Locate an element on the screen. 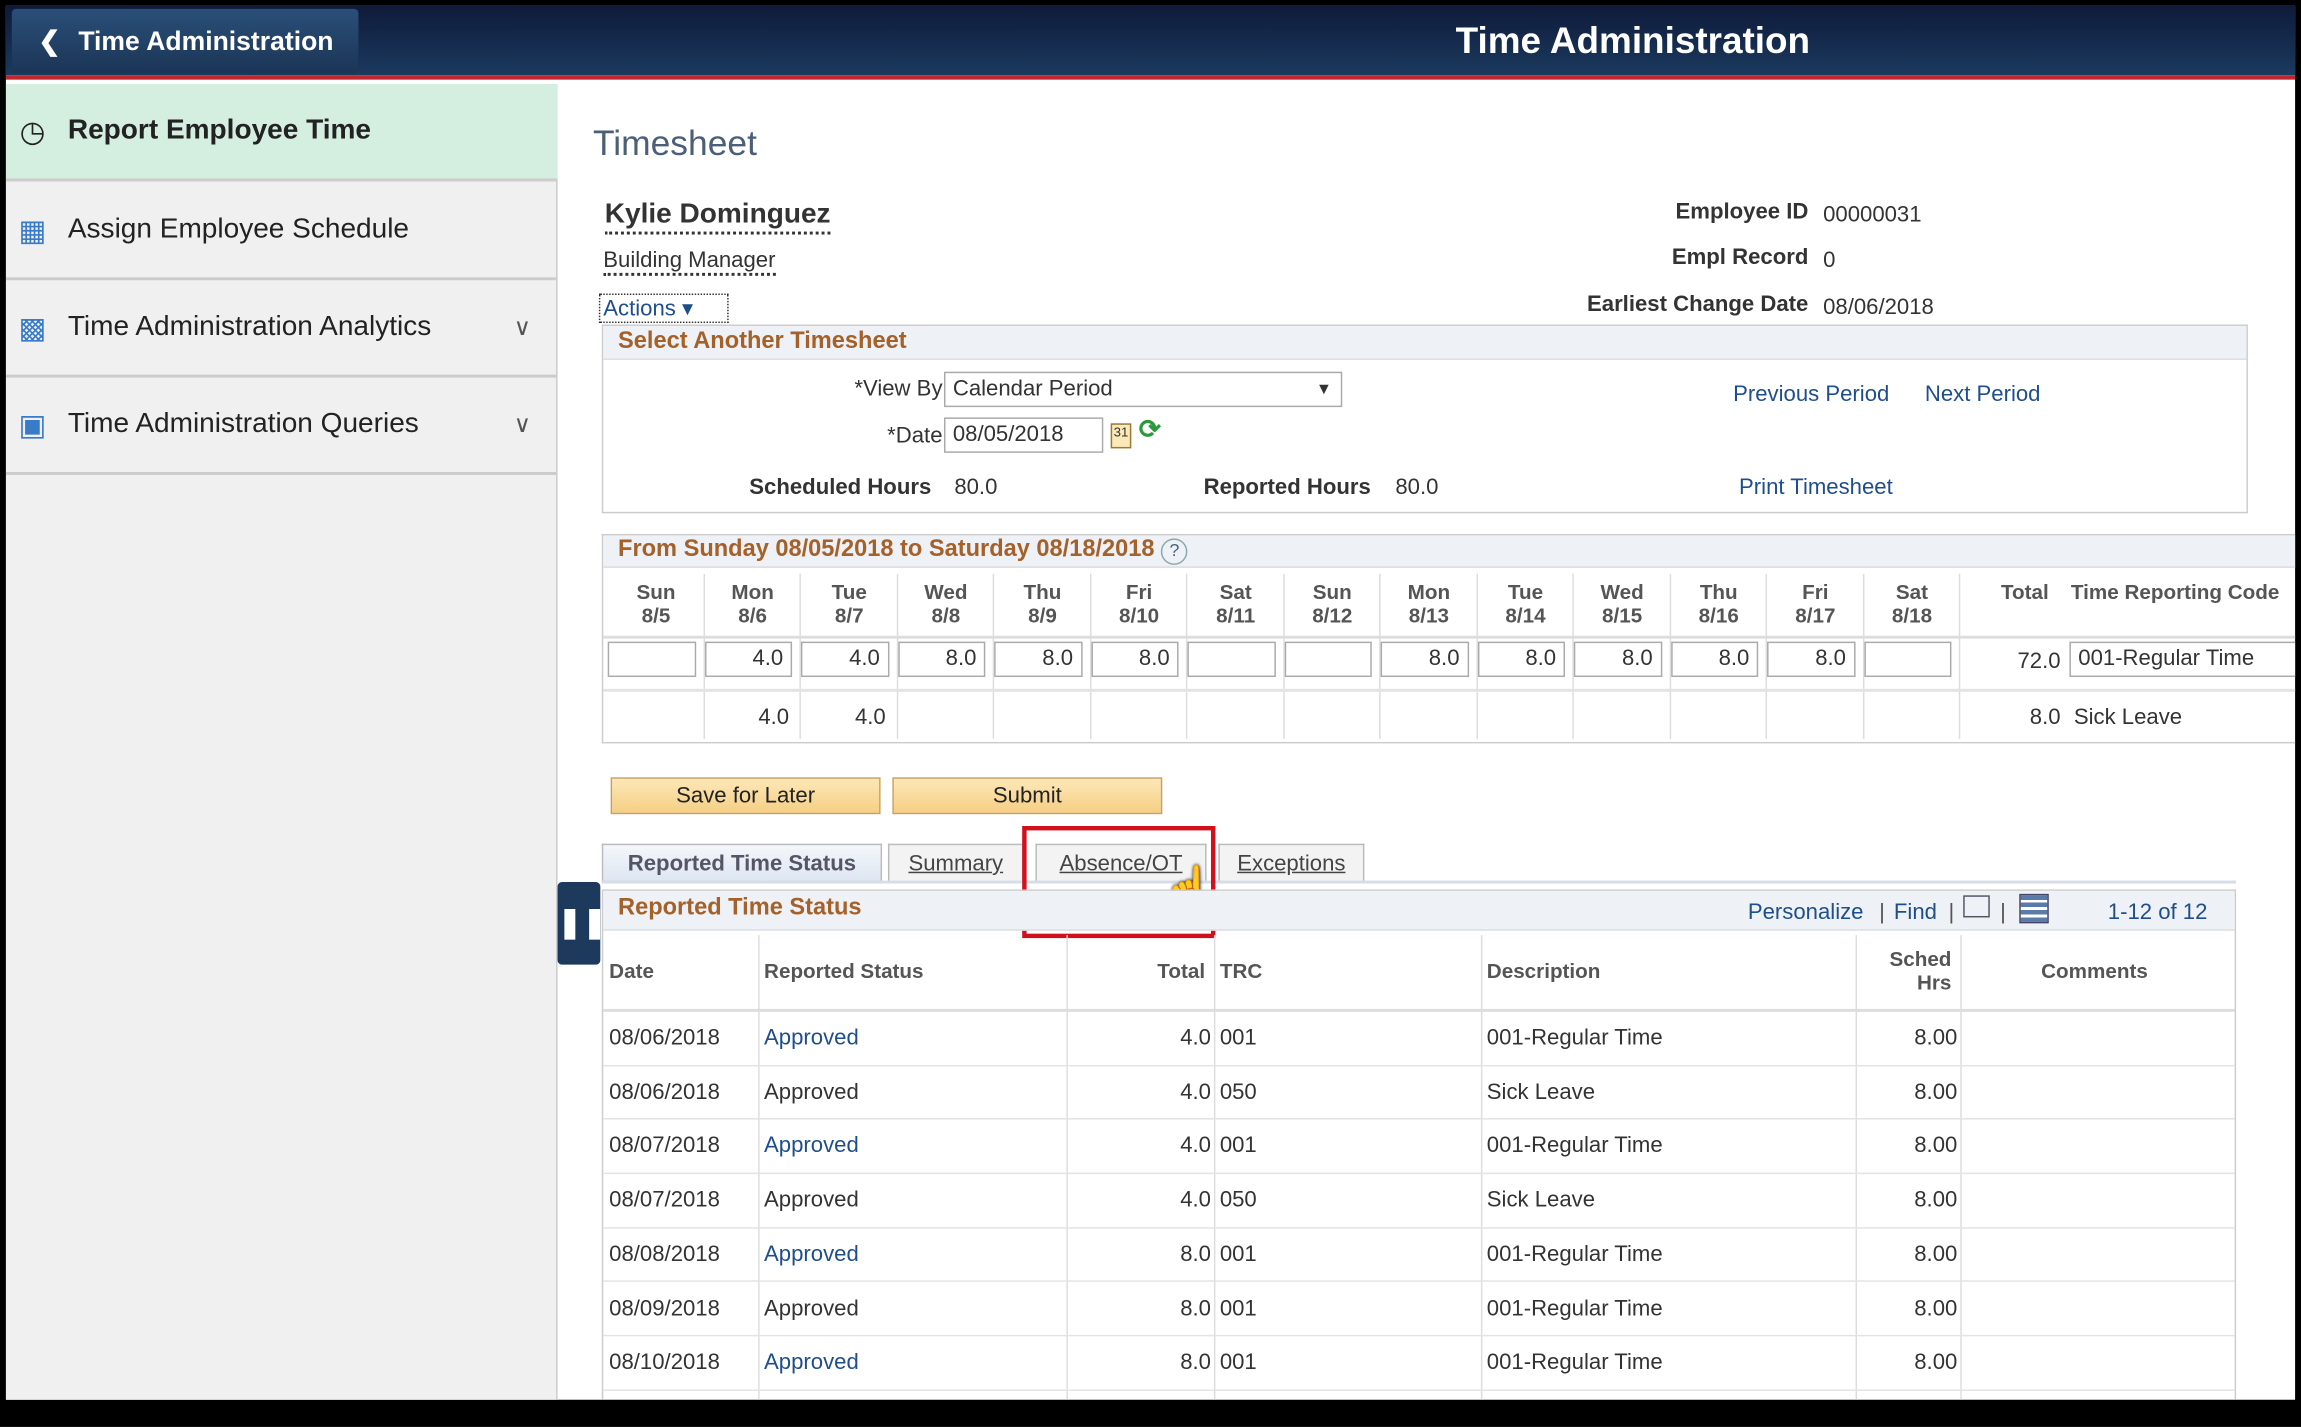  day-header: Thu 8/16 is located at coordinates (1718, 603).